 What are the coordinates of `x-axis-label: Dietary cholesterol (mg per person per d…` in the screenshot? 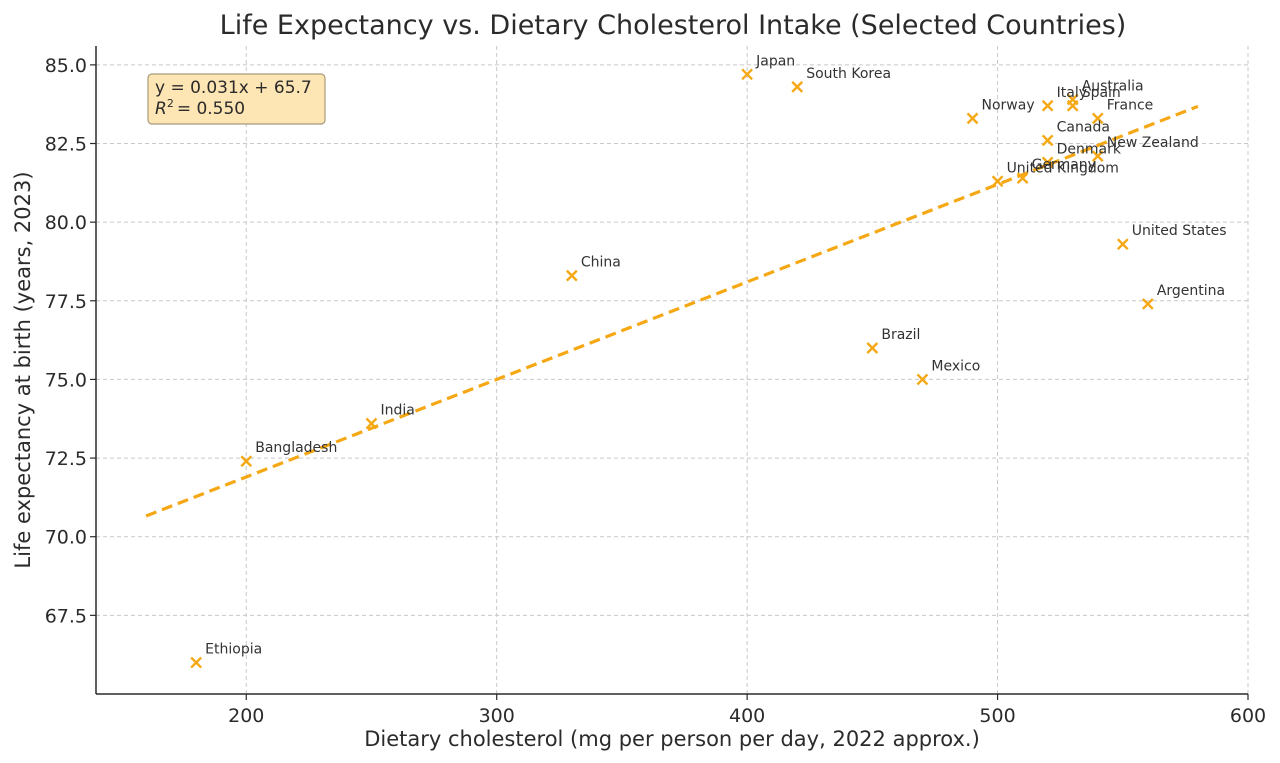 It's located at (672, 739).